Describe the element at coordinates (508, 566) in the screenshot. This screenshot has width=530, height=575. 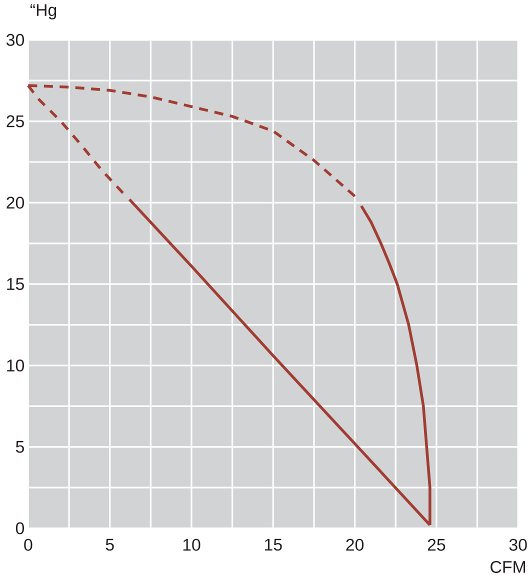
I see `x-axis-title: CFM` at that location.